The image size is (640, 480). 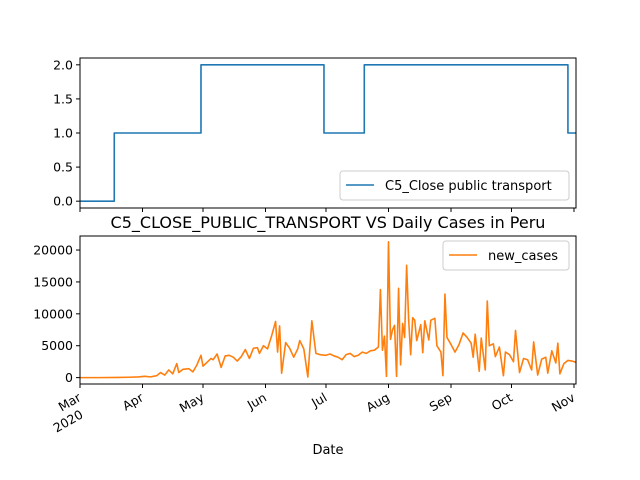 What do you see at coordinates (63, 133) in the screenshot?
I see `top-y-tick-label: 1.0` at bounding box center [63, 133].